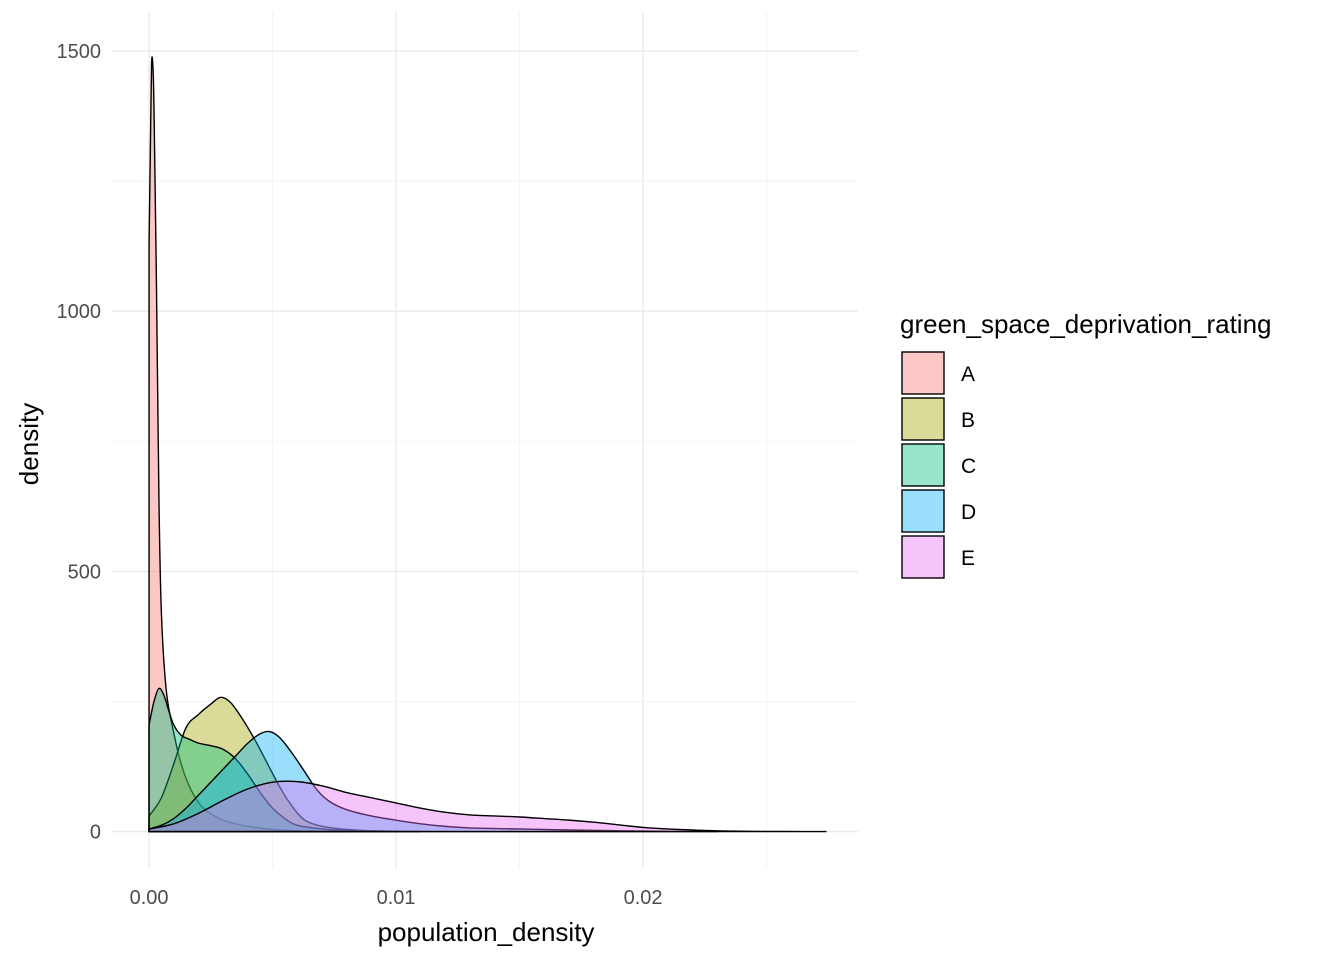 Image resolution: width=1344 pixels, height=960 pixels. I want to click on legend-swatch-d, so click(923, 511).